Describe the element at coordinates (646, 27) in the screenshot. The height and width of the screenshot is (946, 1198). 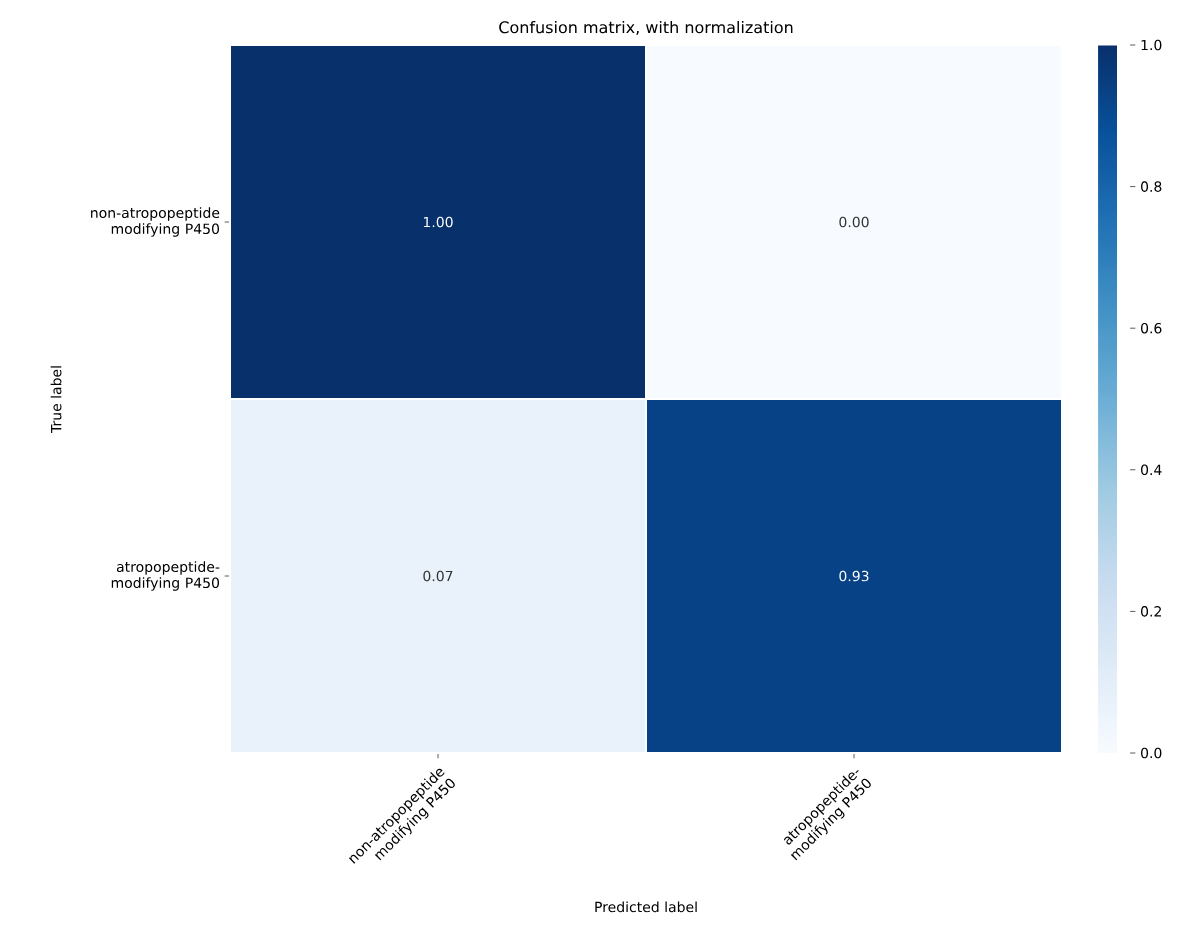
I see `chart-title: Confusion matrix, with normalization` at that location.